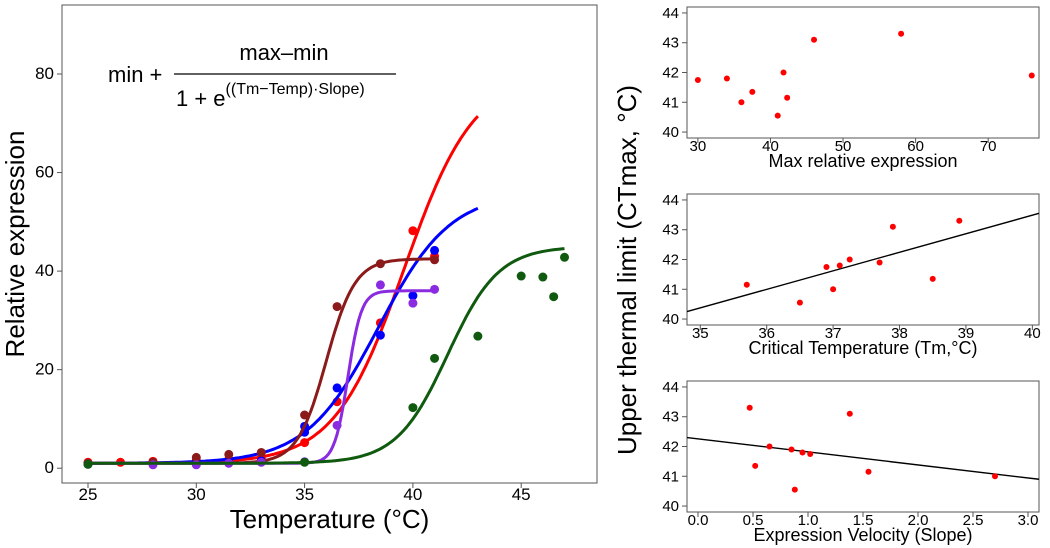  I want to click on y-tick-label: 60, so click(44, 172).